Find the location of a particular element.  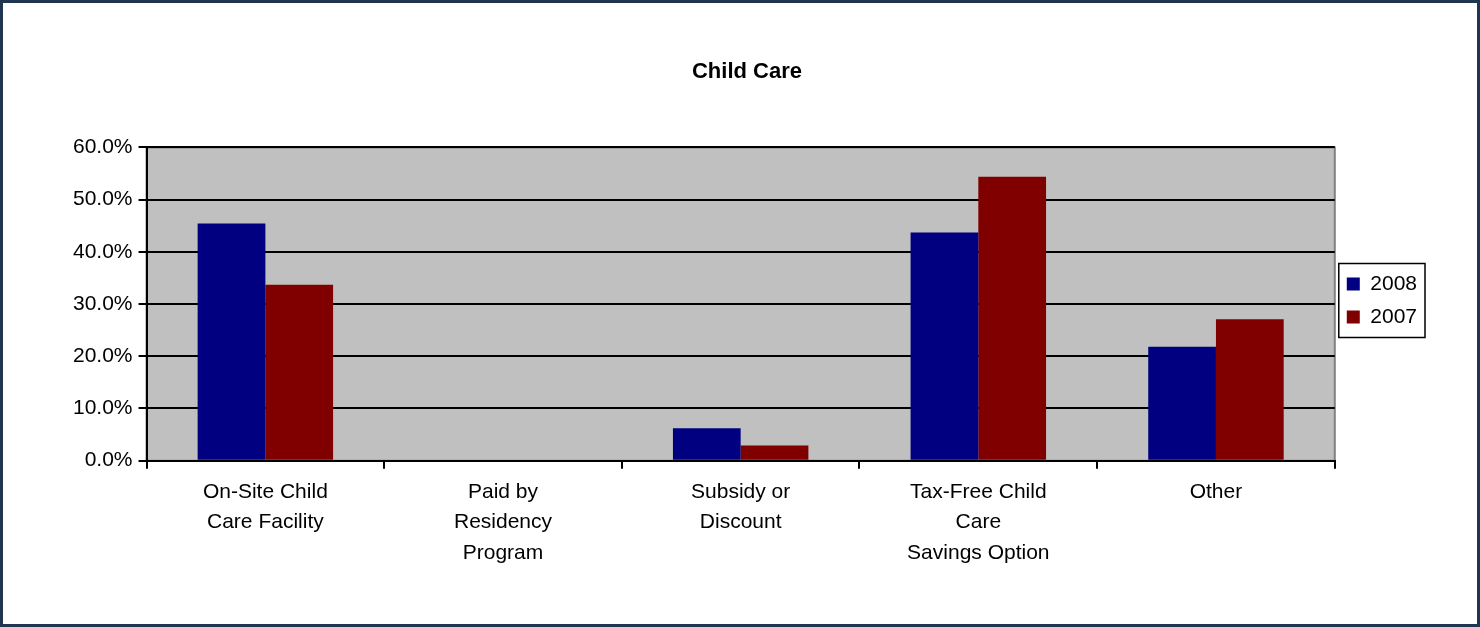

y-tick-label: 20.0% is located at coordinates (103, 355).